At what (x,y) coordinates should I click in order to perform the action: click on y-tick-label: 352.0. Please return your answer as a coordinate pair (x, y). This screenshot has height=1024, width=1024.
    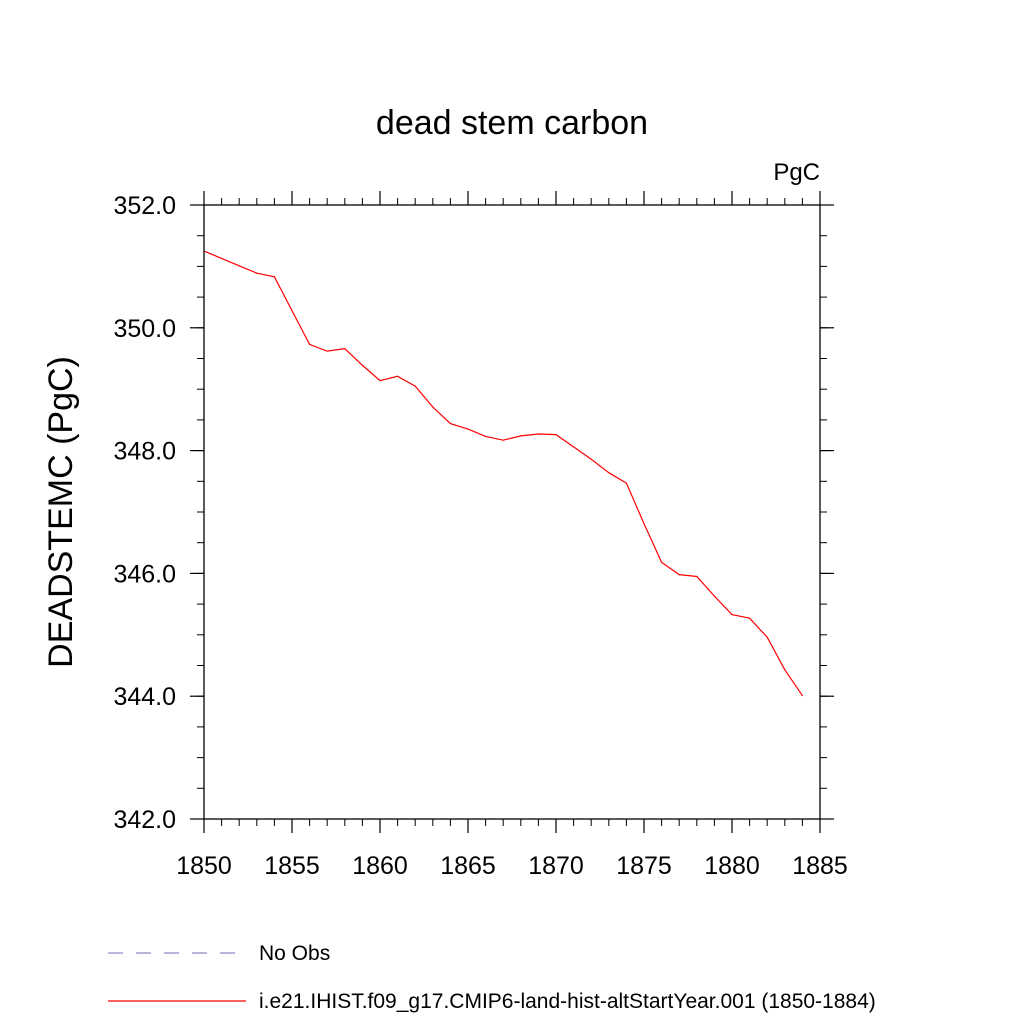
    Looking at the image, I should click on (144, 206).